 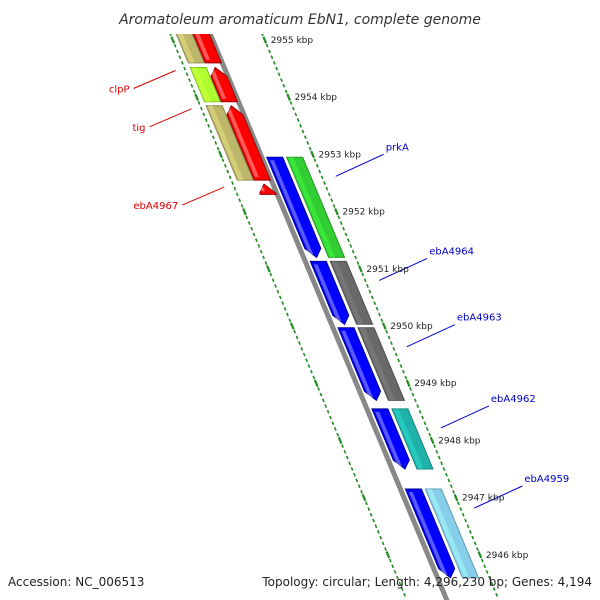 I want to click on accession-text: Accession: NC_006513, so click(x=76, y=582).